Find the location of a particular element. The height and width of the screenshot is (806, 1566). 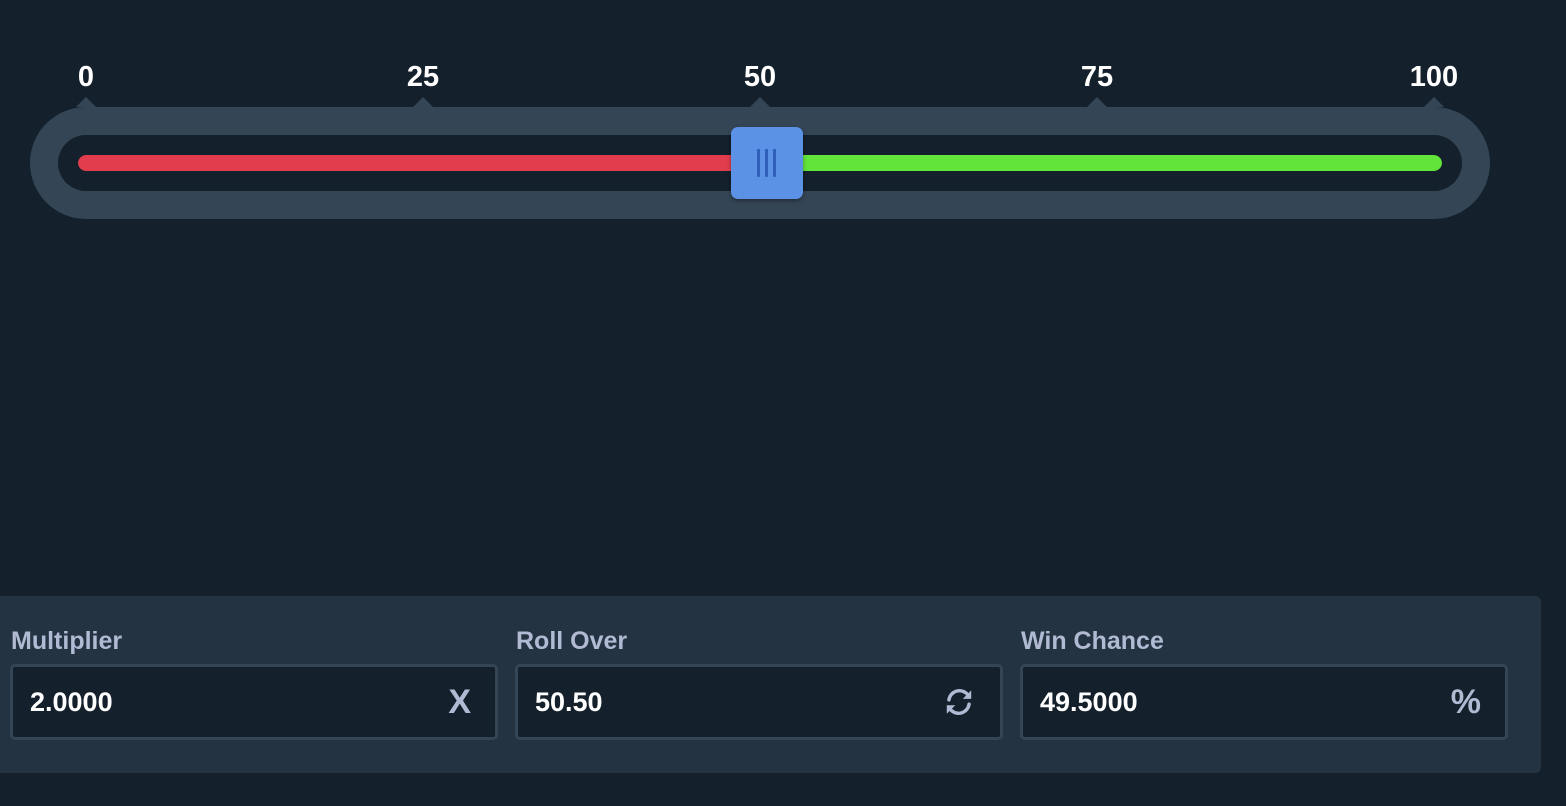

multiplier-input: 2.0000 X is located at coordinates (254, 702).